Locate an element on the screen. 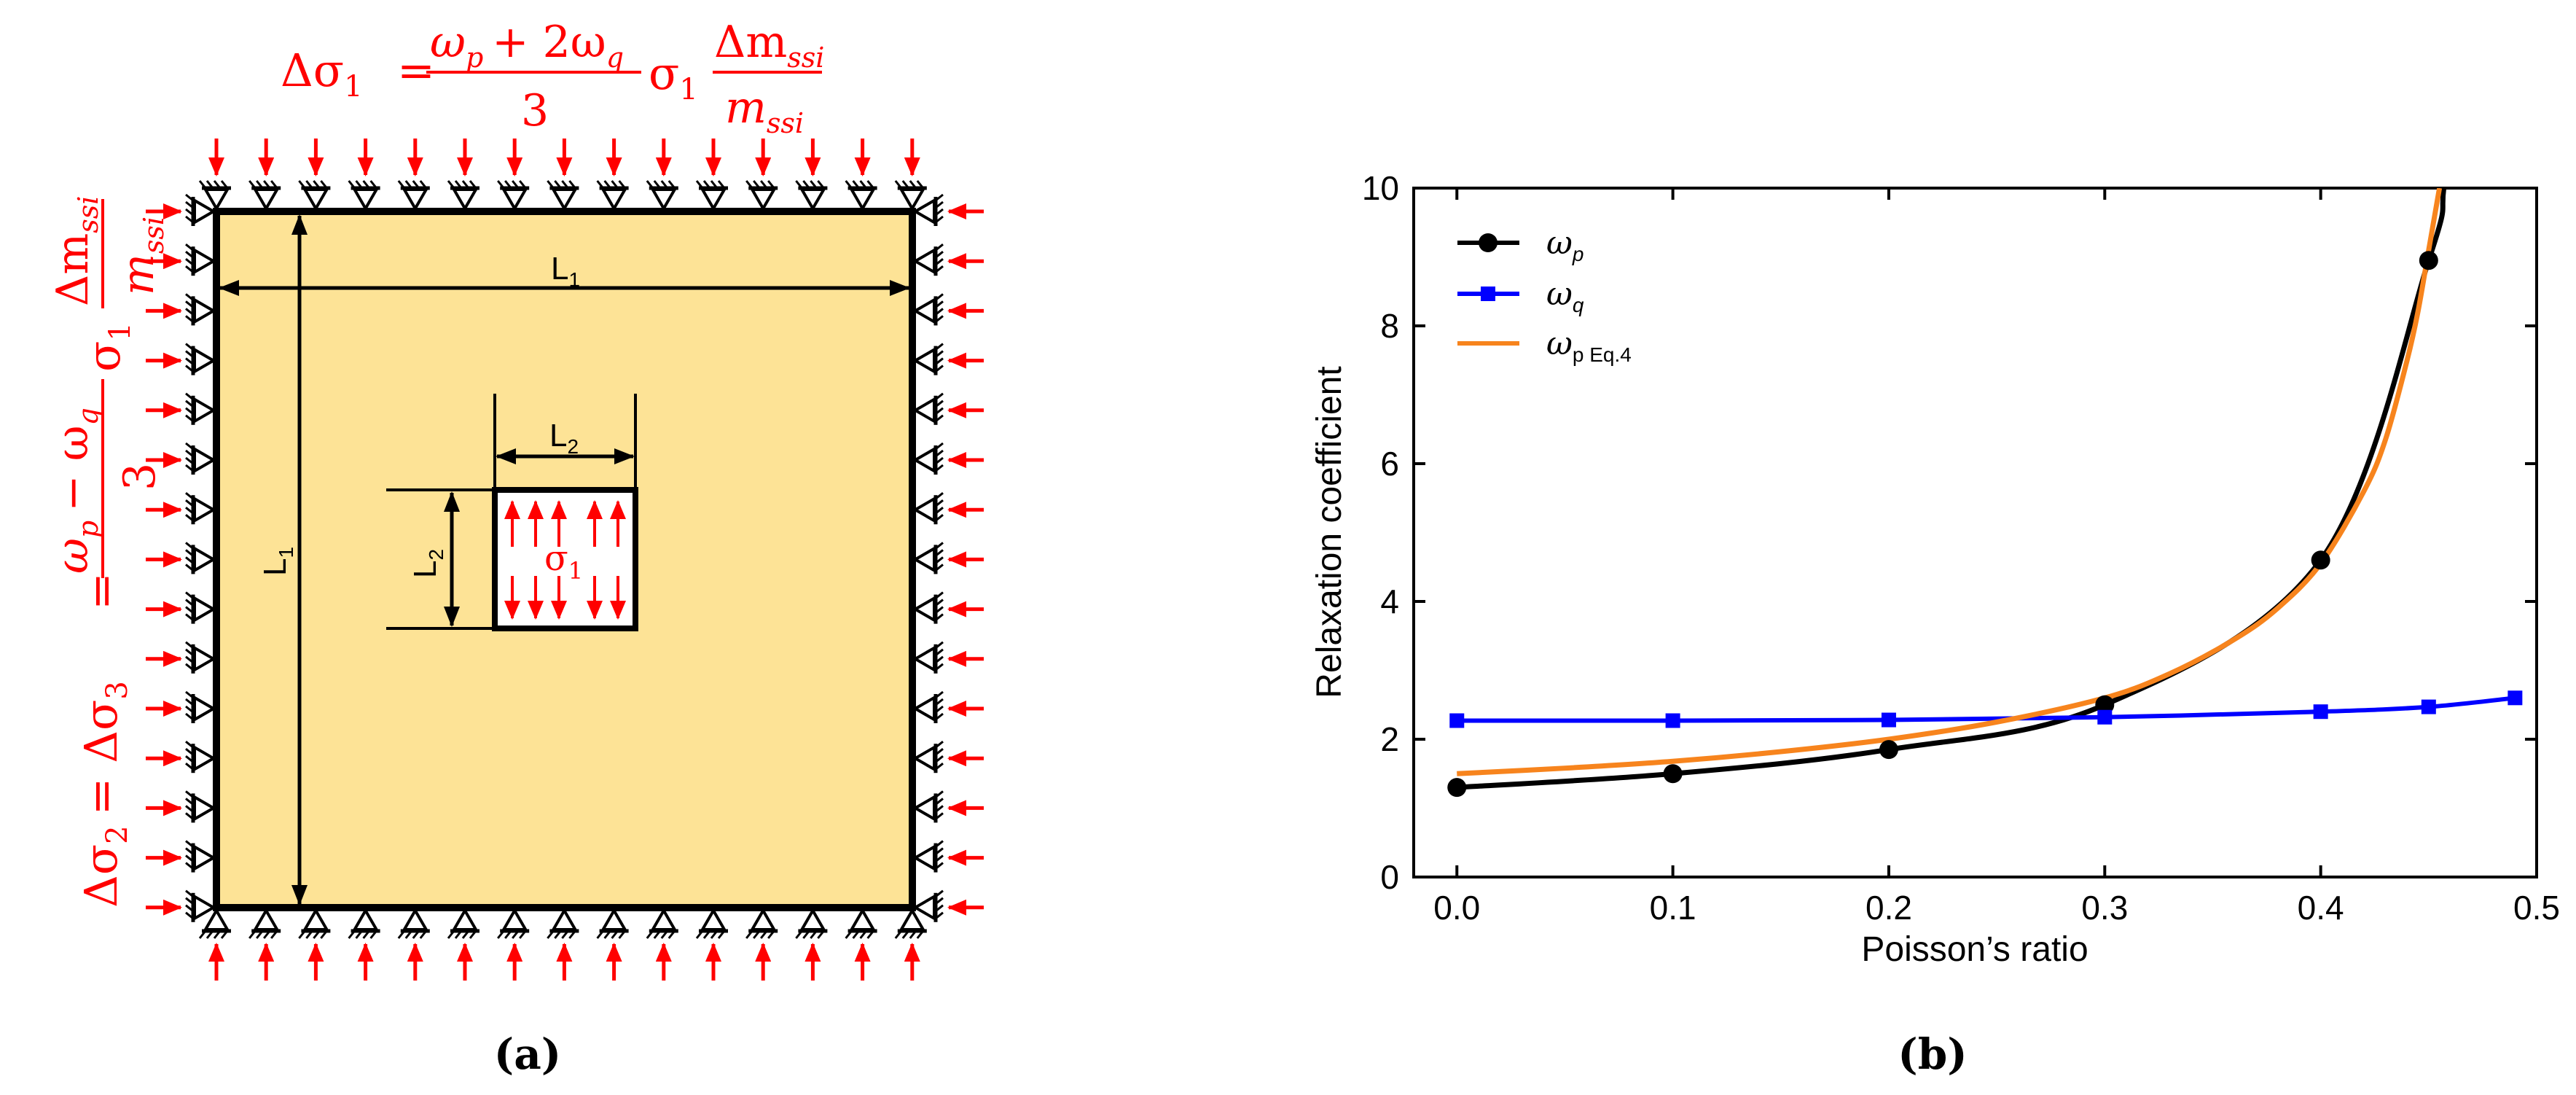  panel-b-label: (b) is located at coordinates (1932, 1054).